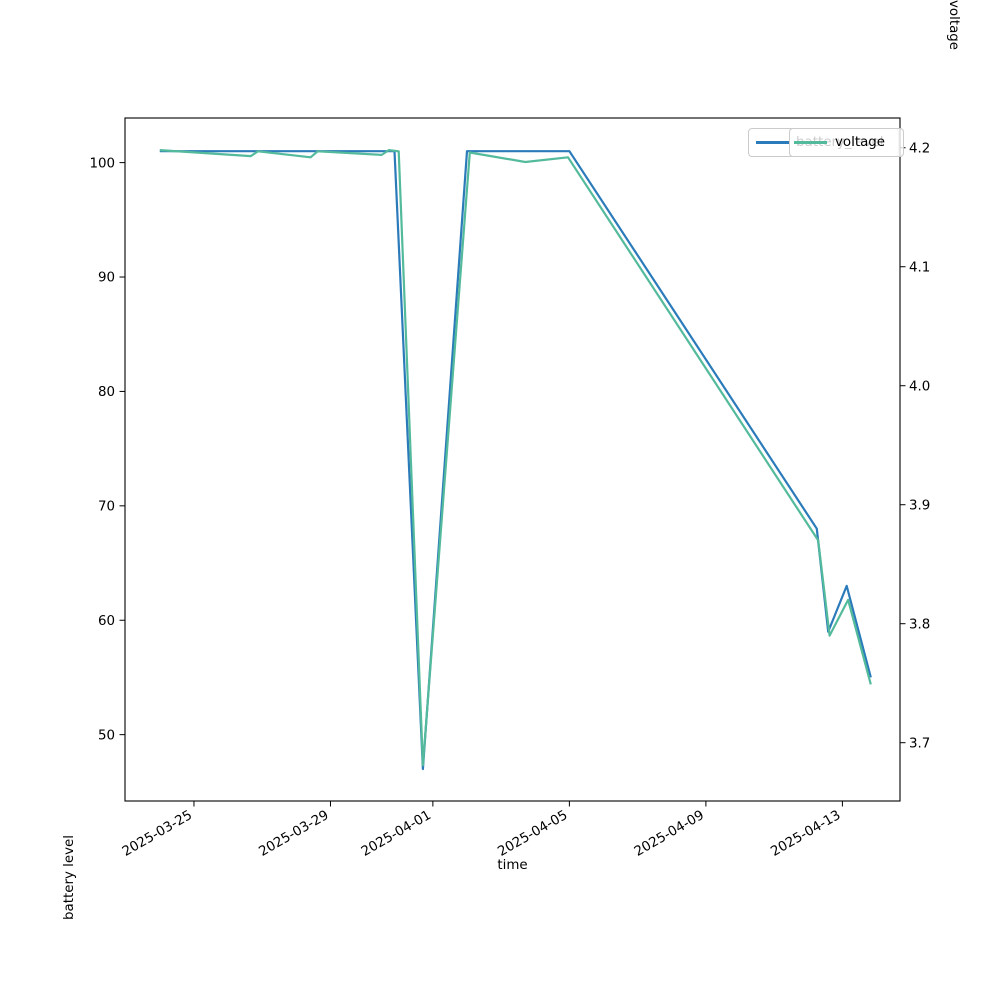  Describe the element at coordinates (106, 621) in the screenshot. I see `y-tick-label-left: 60` at that location.